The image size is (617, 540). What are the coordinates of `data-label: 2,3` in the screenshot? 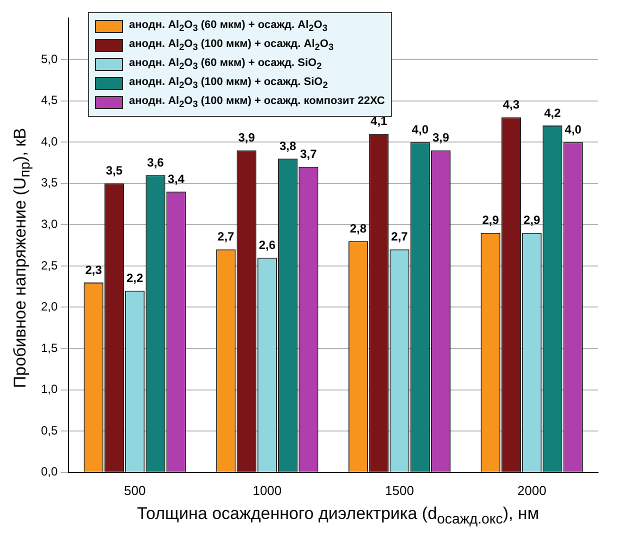 It's located at (93, 269).